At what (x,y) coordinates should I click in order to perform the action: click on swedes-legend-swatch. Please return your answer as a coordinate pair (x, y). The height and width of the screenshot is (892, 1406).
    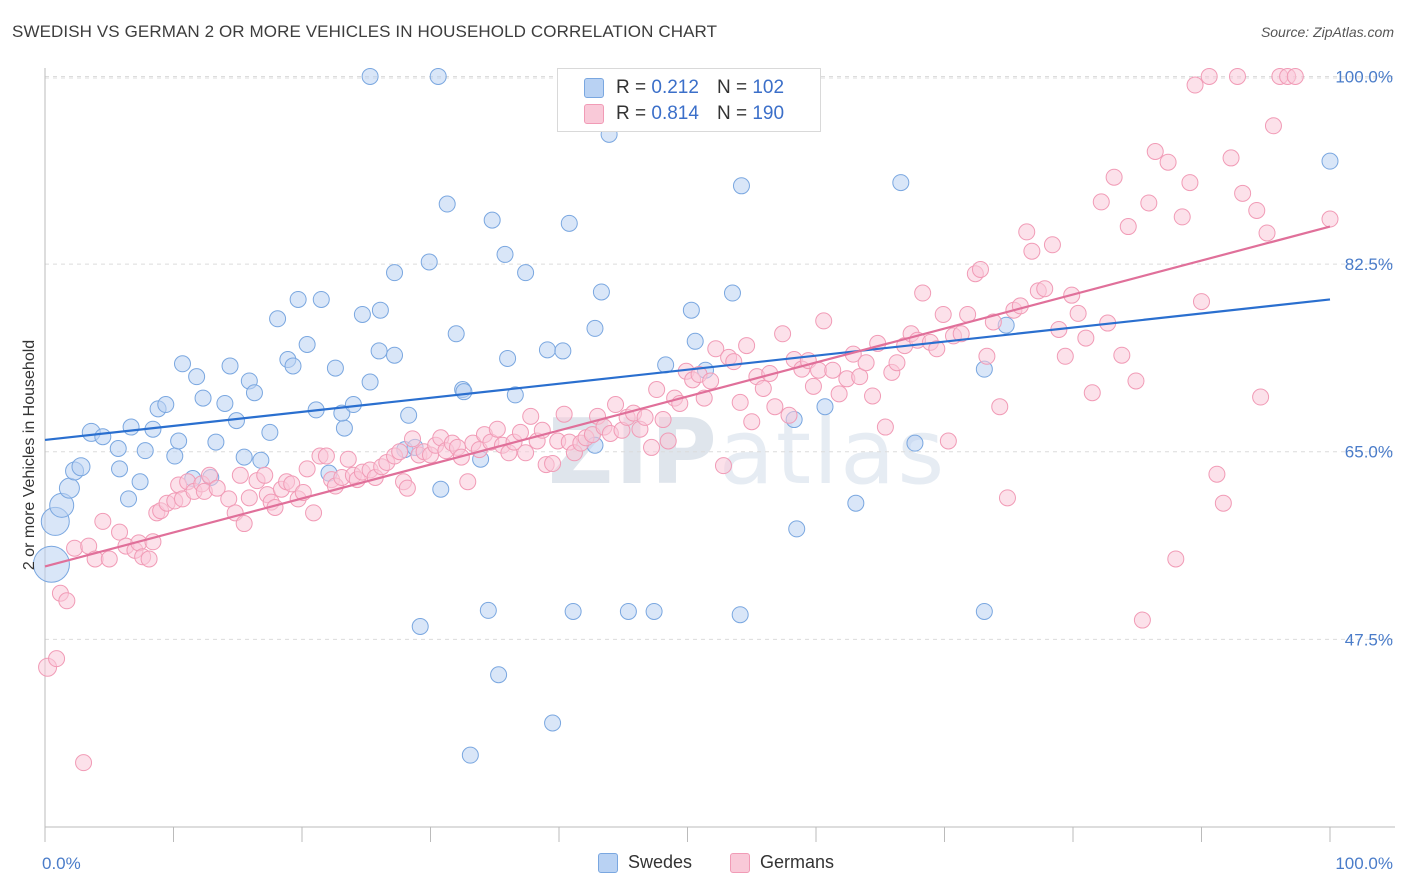
    Looking at the image, I should click on (608, 862).